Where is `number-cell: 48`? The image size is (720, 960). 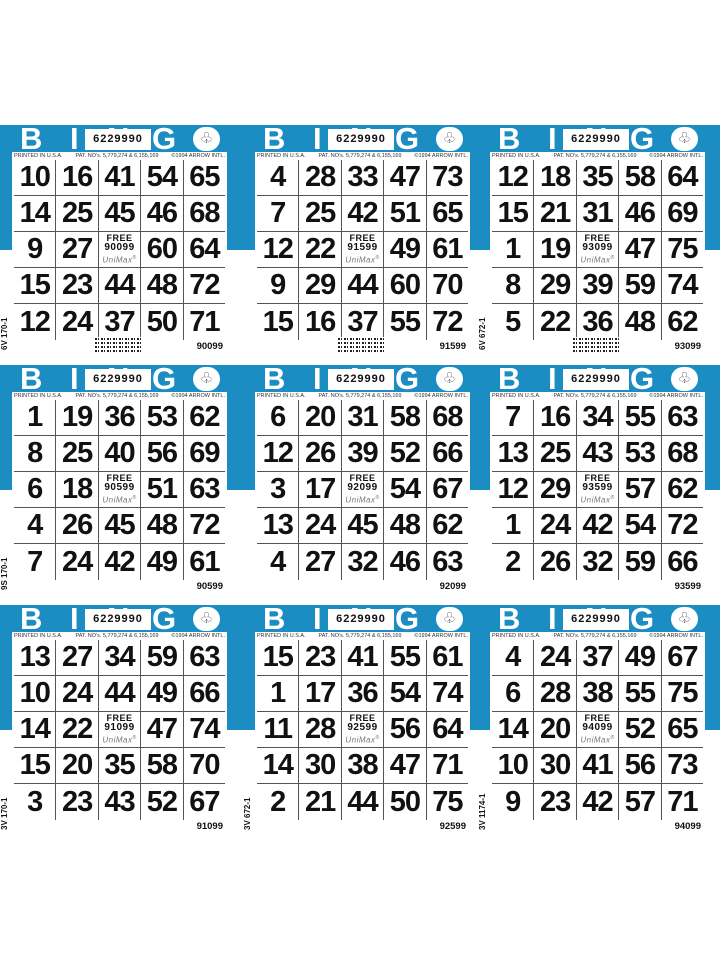 number-cell: 48 is located at coordinates (405, 525).